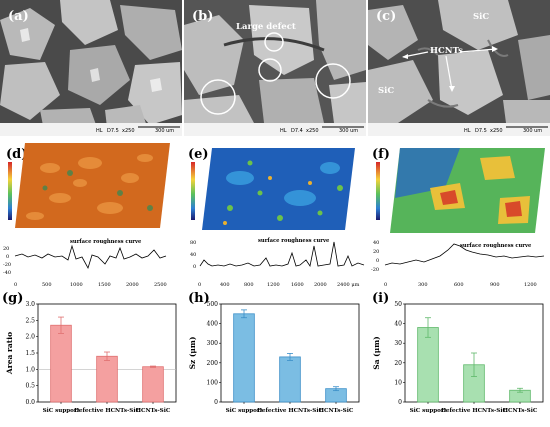  Describe the element at coordinates (213, 382) in the screenshot. I see `ytick-label-h-1: 100` at that location.